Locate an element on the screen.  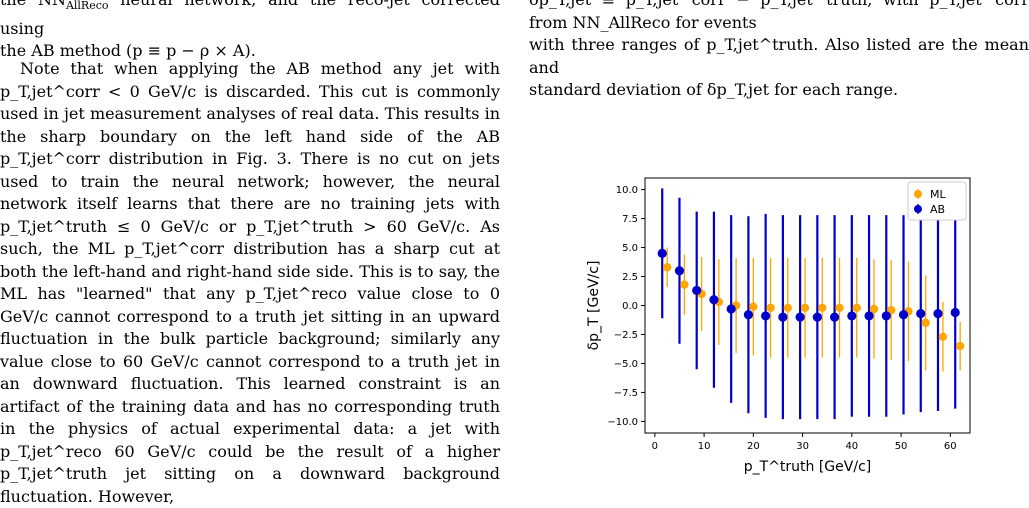
legend-label: AB is located at coordinates (937, 209).